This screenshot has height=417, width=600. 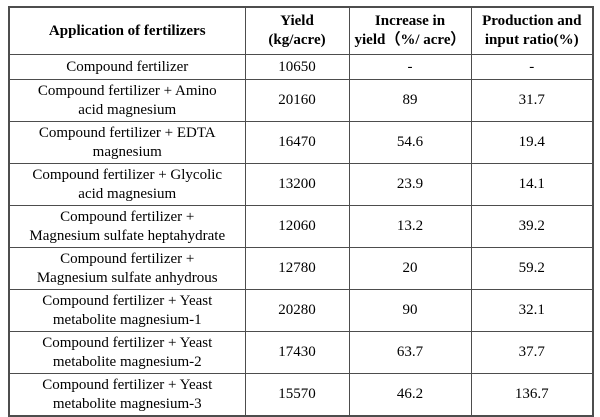 I want to click on cell-increase: 90, so click(x=410, y=310).